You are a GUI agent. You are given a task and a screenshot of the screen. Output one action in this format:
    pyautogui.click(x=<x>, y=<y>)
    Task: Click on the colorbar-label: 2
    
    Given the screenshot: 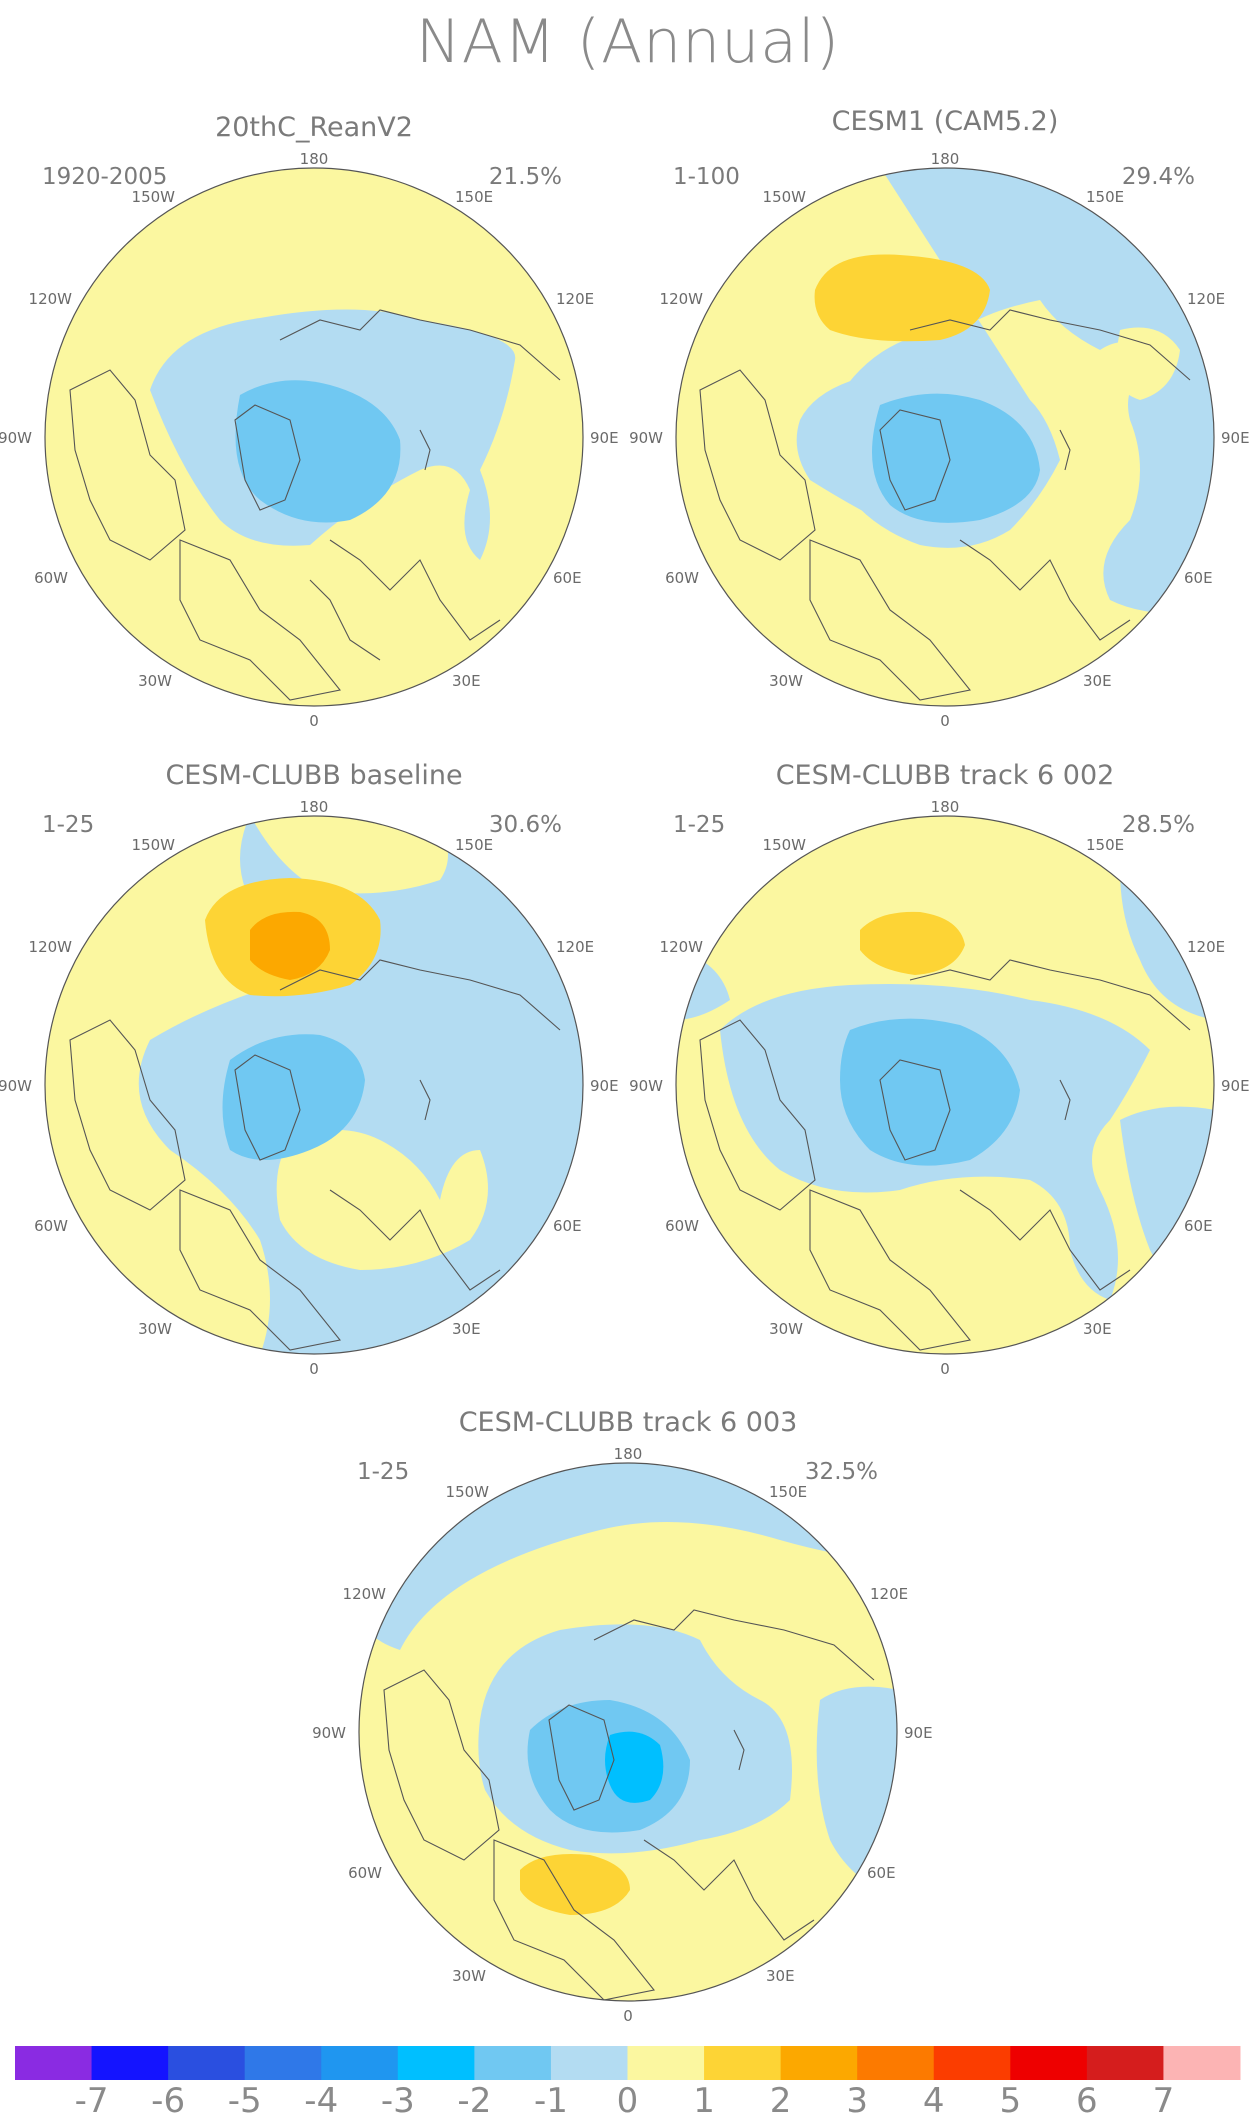 What is the action you would take?
    pyautogui.click(x=781, y=2099)
    